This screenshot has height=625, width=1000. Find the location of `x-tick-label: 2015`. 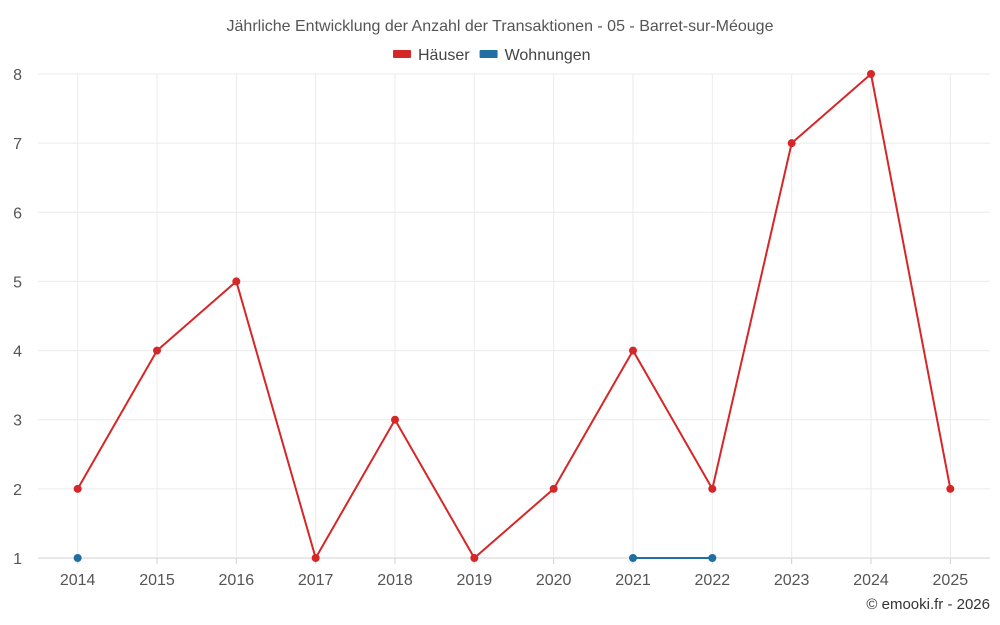

x-tick-label: 2015 is located at coordinates (157, 580).